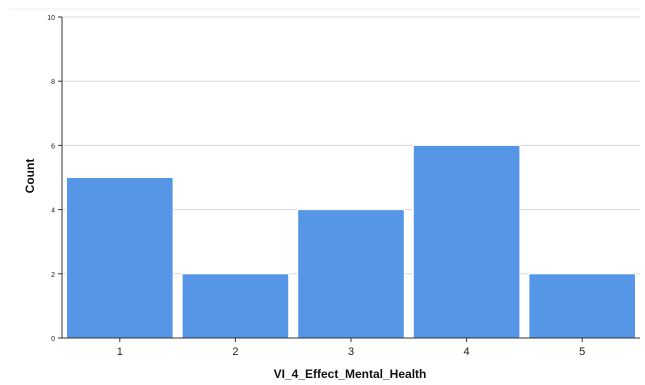  I want to click on y-tick-label: 8, so click(53, 82).